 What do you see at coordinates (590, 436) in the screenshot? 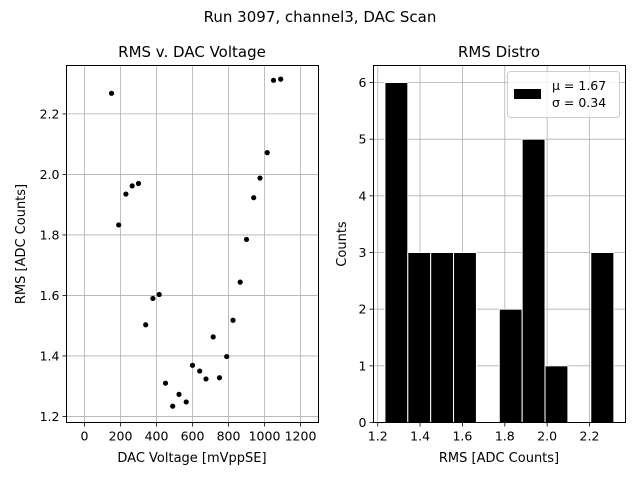
I see `histogram-x-tick-label: 2.2` at bounding box center [590, 436].